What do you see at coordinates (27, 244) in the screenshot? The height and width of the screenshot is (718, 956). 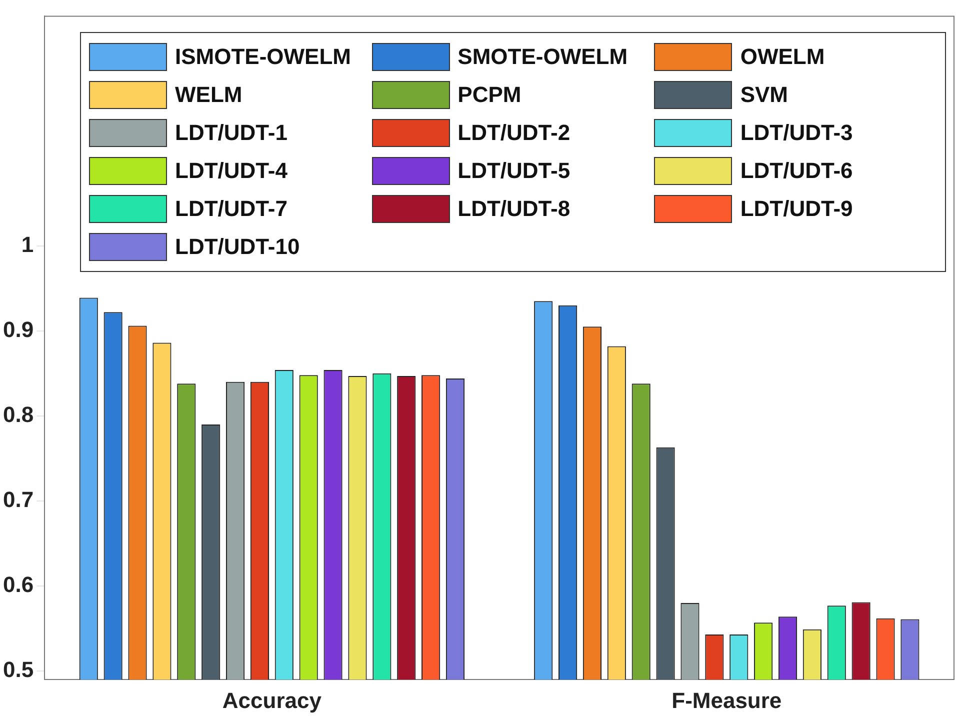 I see `y-tick-label: 1` at bounding box center [27, 244].